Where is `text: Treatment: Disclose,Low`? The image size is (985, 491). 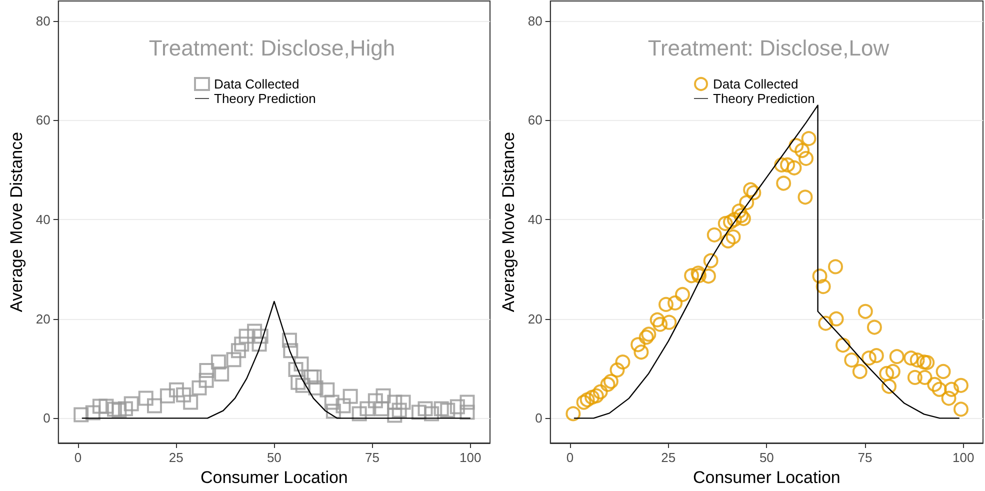
text: Treatment: Disclose,Low is located at coordinates (769, 48).